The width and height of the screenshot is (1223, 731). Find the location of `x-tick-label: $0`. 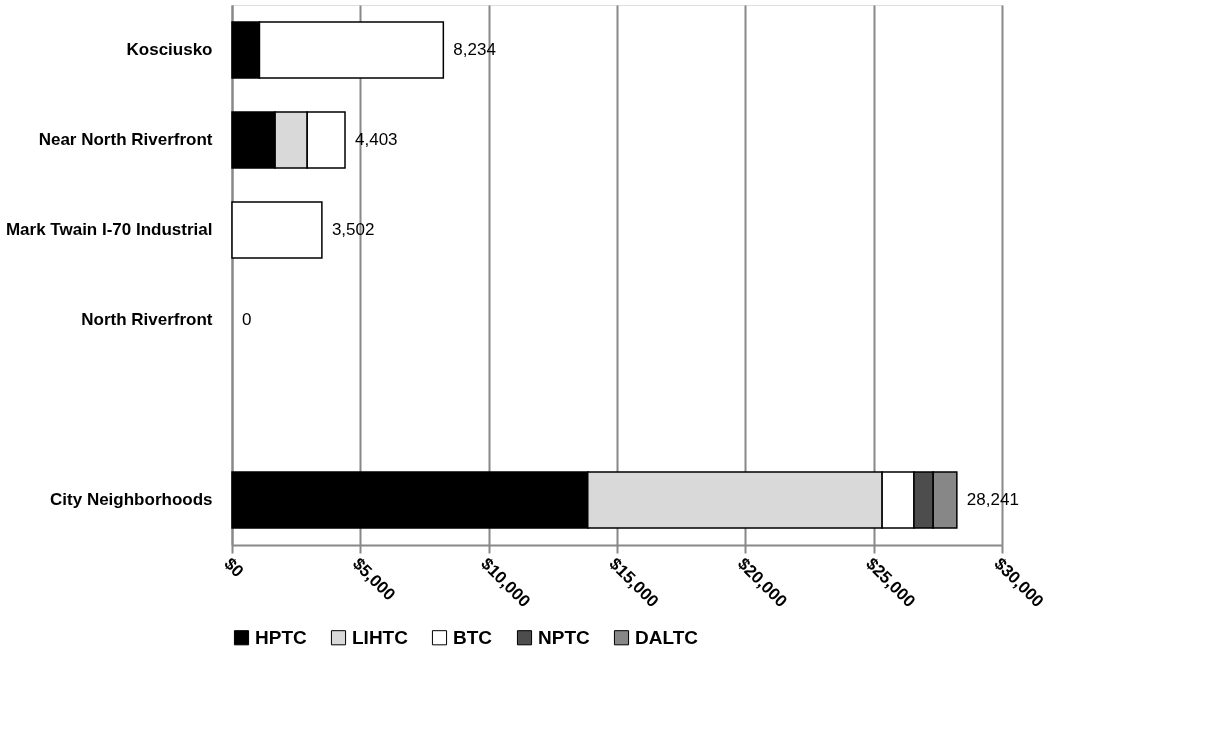

x-tick-label: $0 is located at coordinates (234, 567).